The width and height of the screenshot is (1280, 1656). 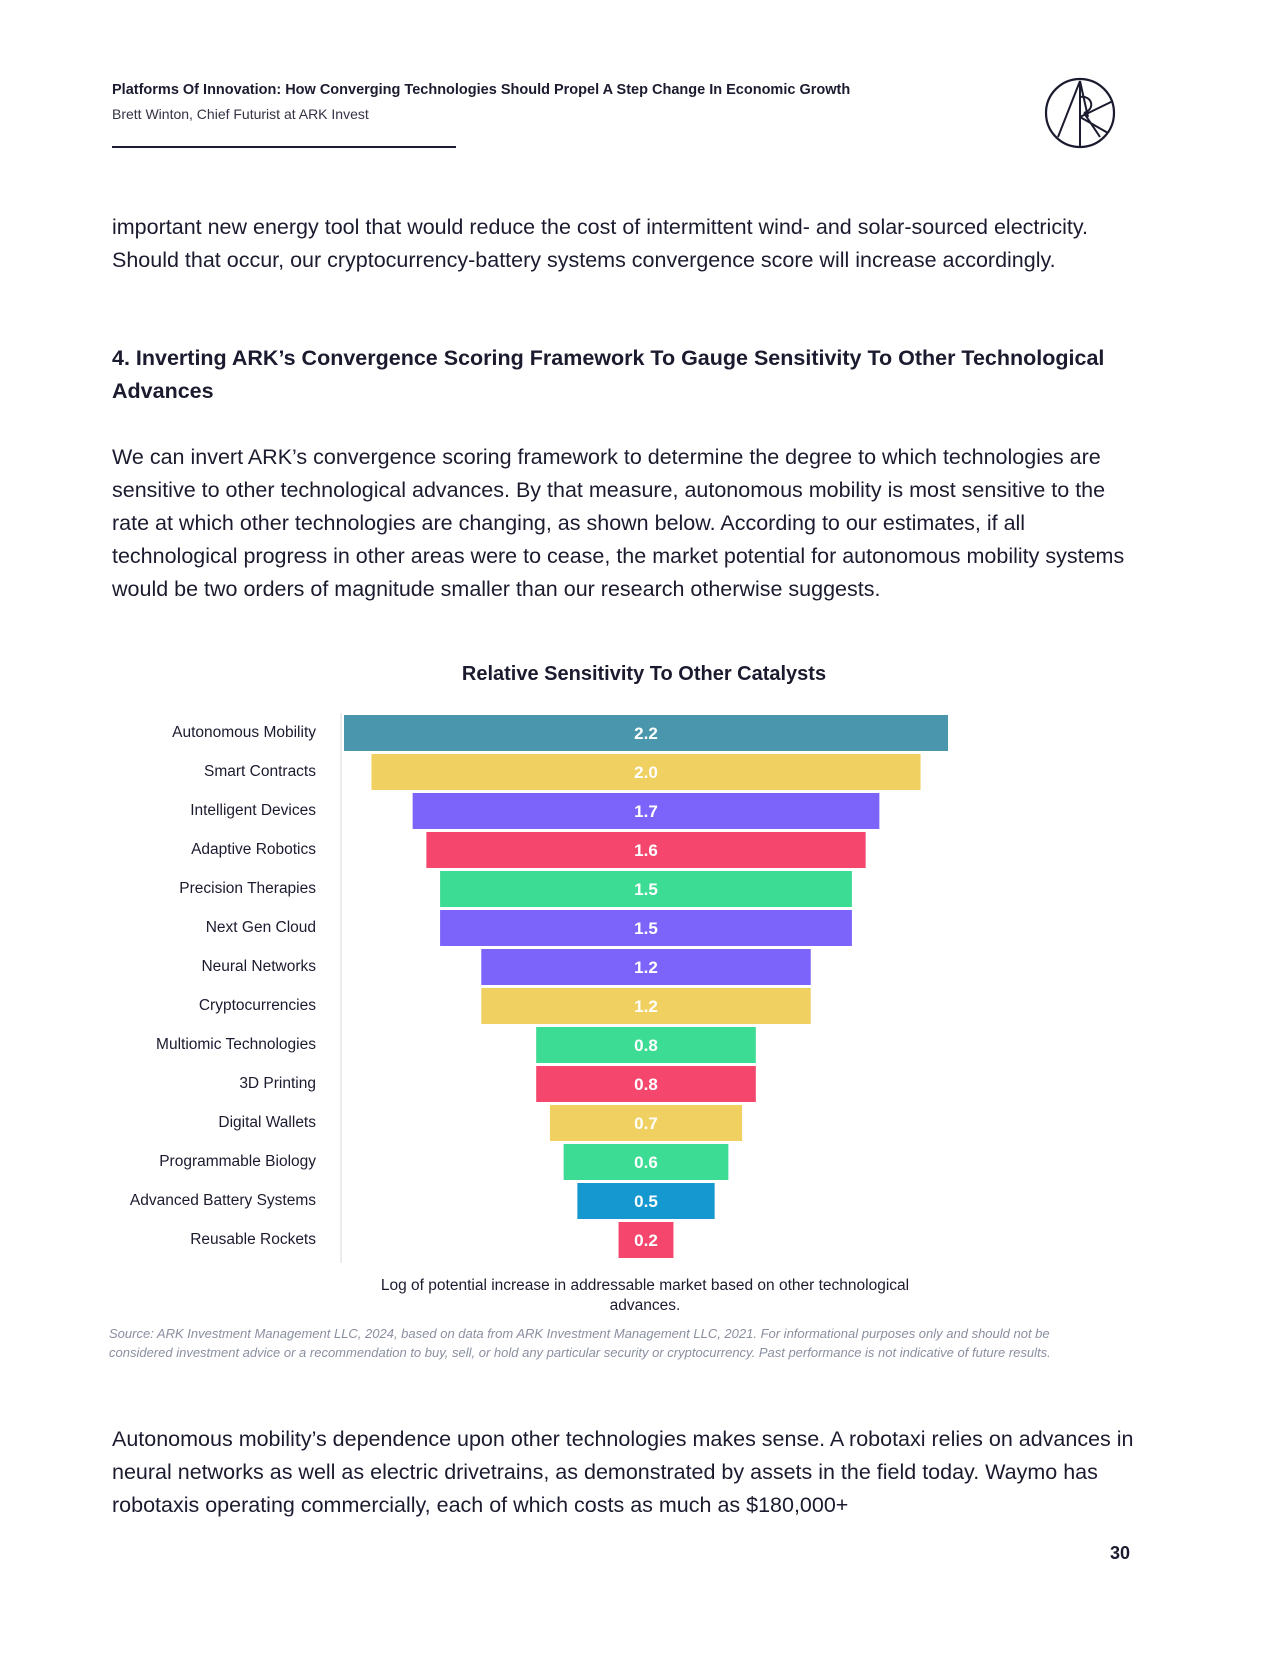 I want to click on chart-data-label: 0.5, so click(x=646, y=1201).